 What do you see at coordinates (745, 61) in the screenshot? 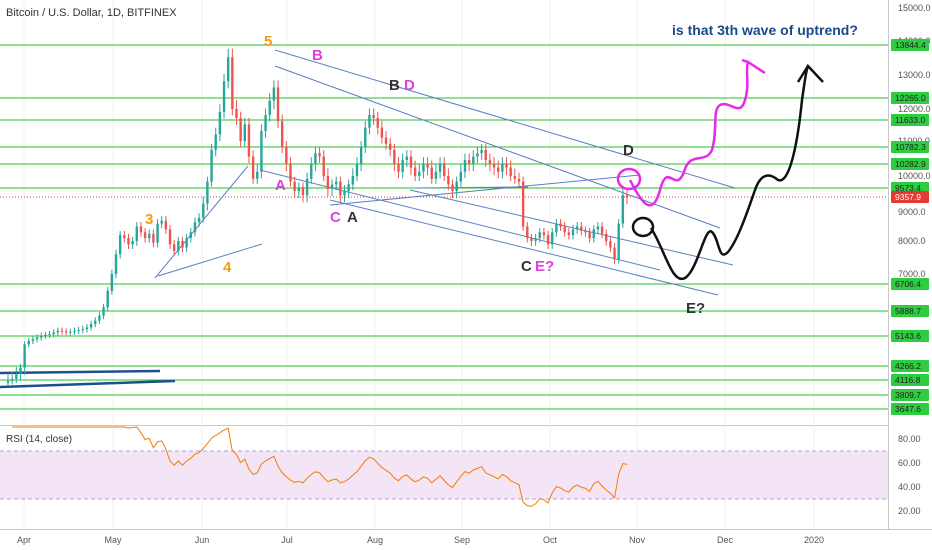
I see `magenta-arrow-head` at bounding box center [745, 61].